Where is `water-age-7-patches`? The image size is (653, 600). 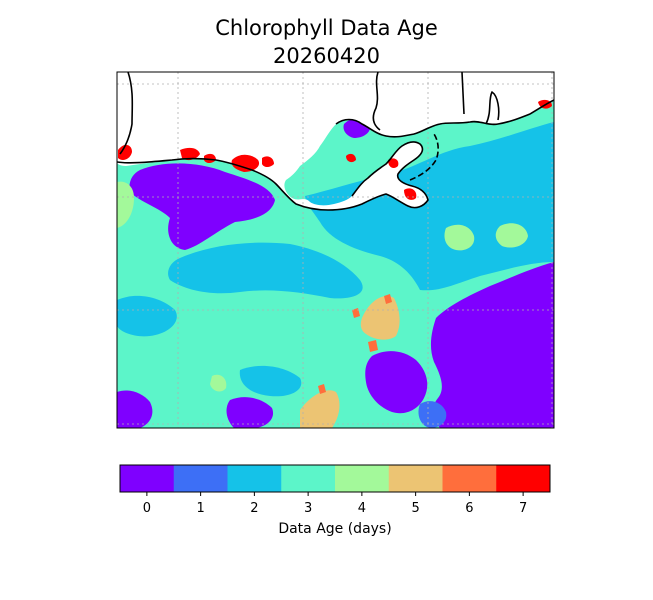 water-age-7-patches is located at coordinates (335, 149).